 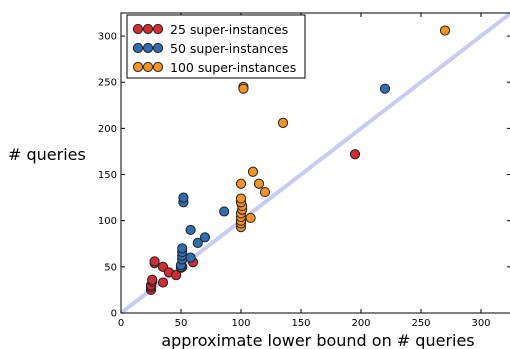 What do you see at coordinates (420, 323) in the screenshot?
I see `x-tick-label: 250` at bounding box center [420, 323].